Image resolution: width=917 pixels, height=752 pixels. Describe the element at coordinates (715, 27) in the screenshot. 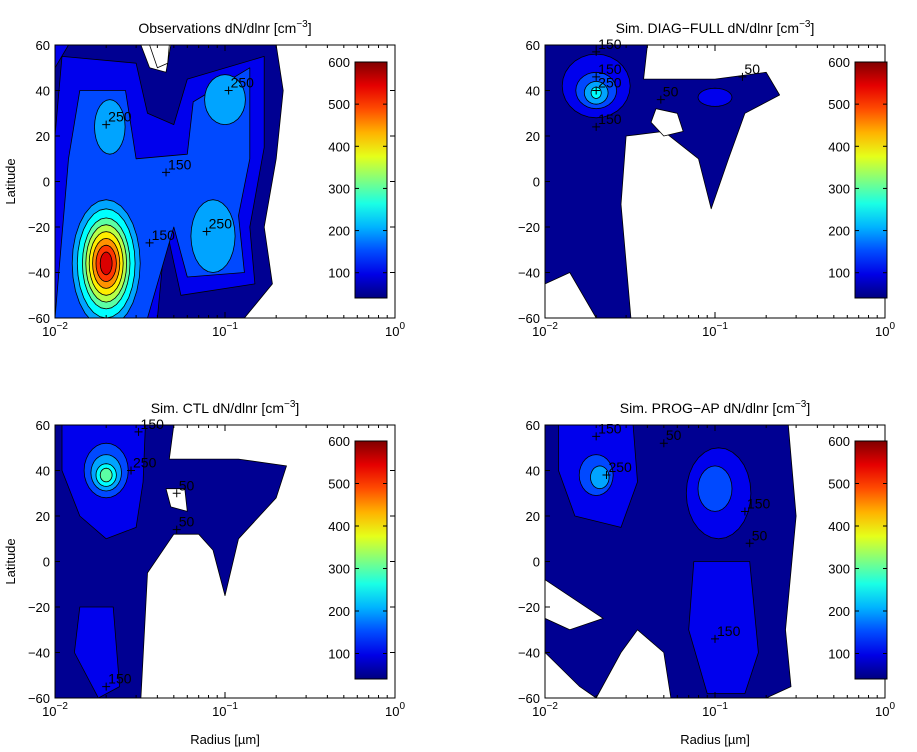

I see `panel-title: Sim. DIAG−FULL dN/dlnr [cm−3]` at that location.